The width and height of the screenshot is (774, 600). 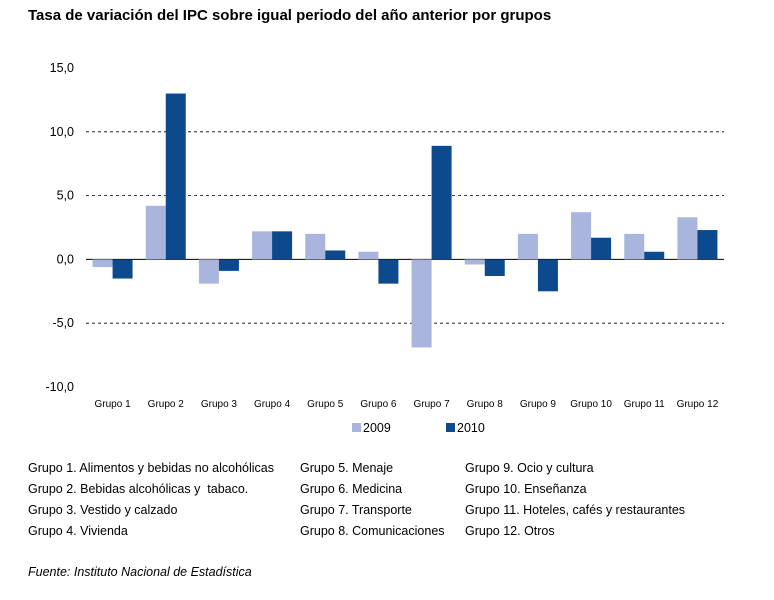 I want to click on group-note: Grupo 12. Otros, so click(x=510, y=531).